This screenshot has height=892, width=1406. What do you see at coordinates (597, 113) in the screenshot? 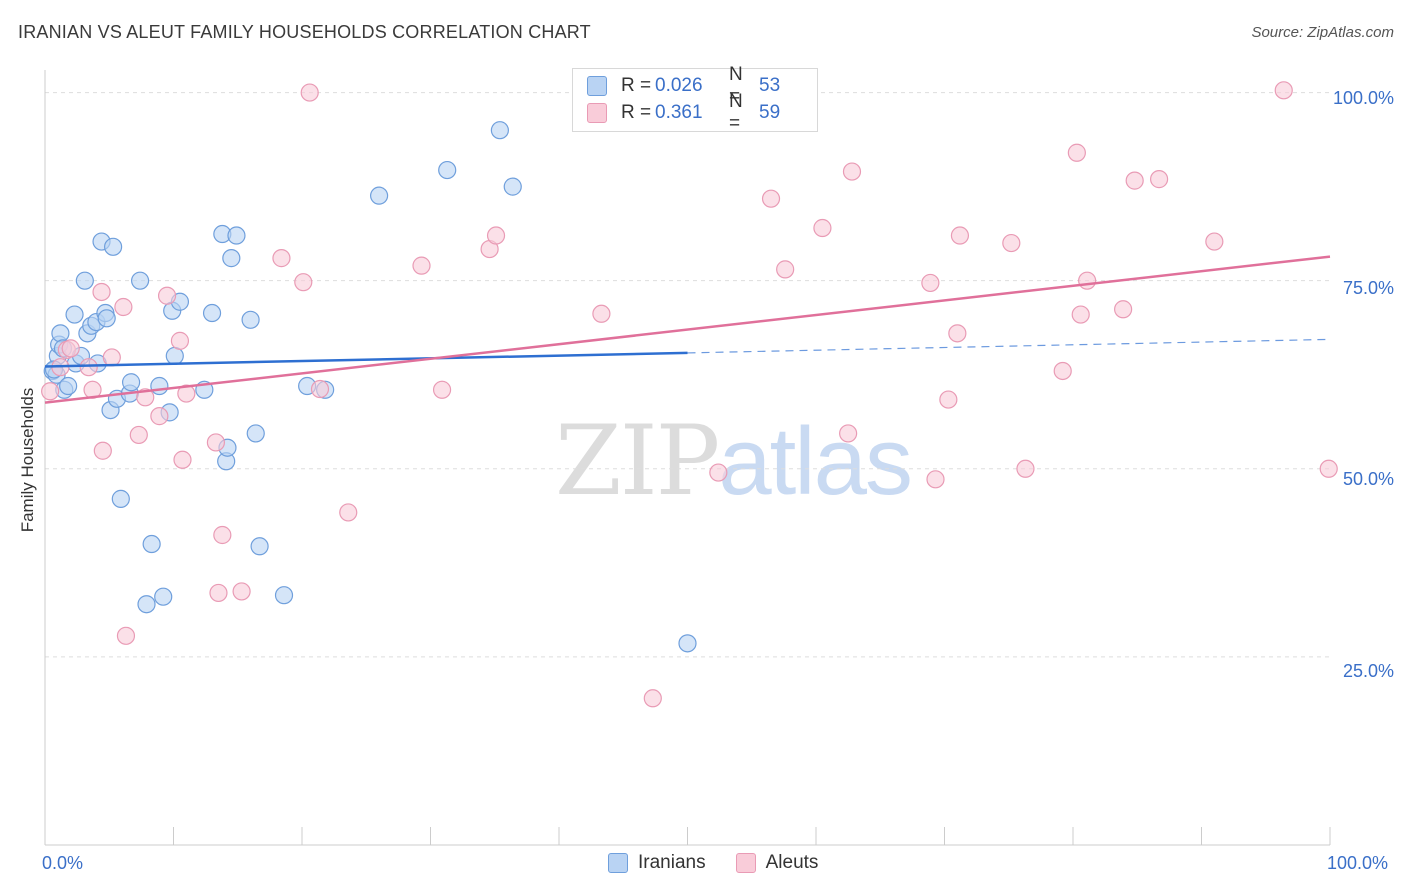
I see `legend-swatch-aleuts` at bounding box center [597, 113].